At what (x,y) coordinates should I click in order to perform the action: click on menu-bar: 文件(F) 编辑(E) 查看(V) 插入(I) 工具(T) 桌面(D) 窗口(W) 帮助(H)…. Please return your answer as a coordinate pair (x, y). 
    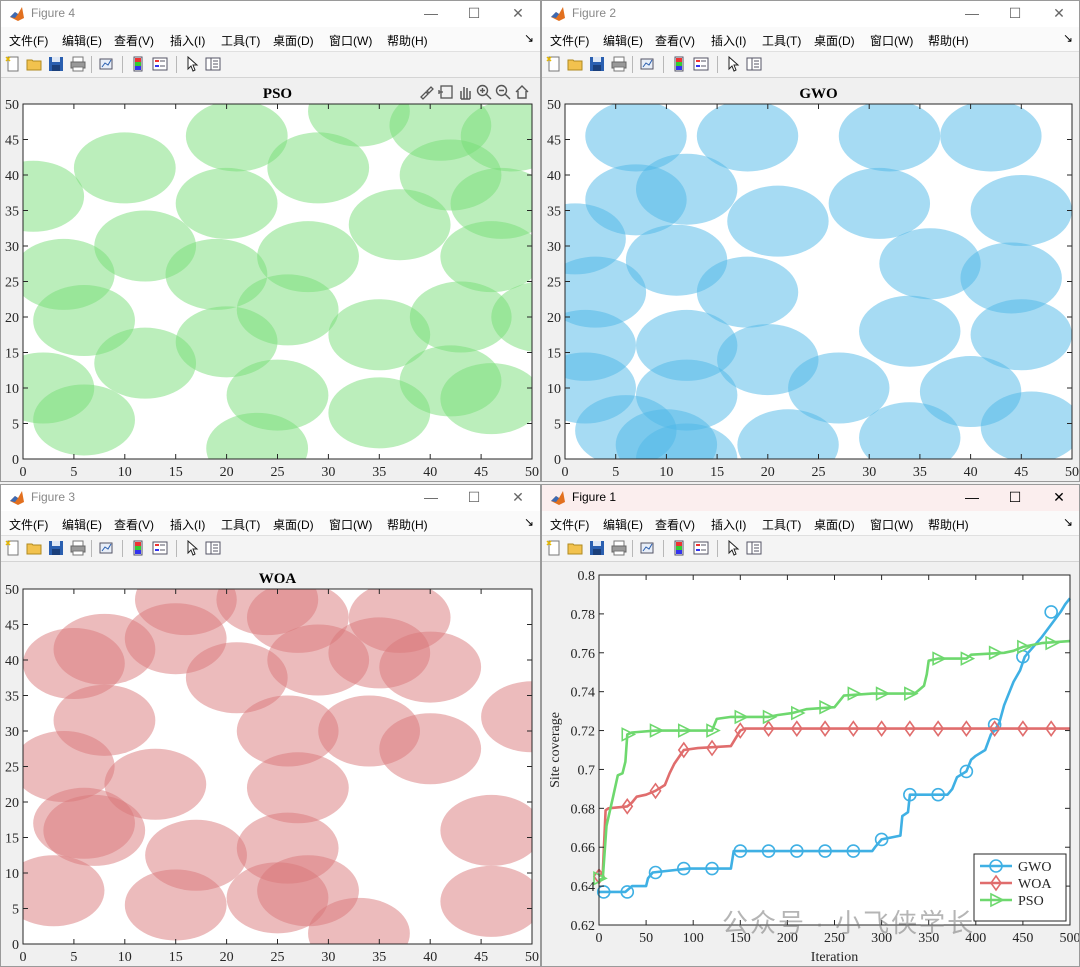
    Looking at the image, I should click on (270, 39).